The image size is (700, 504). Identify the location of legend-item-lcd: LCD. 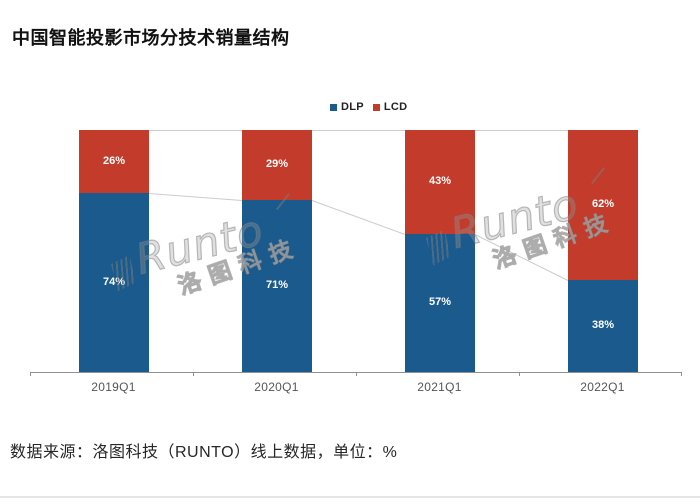
(390, 107).